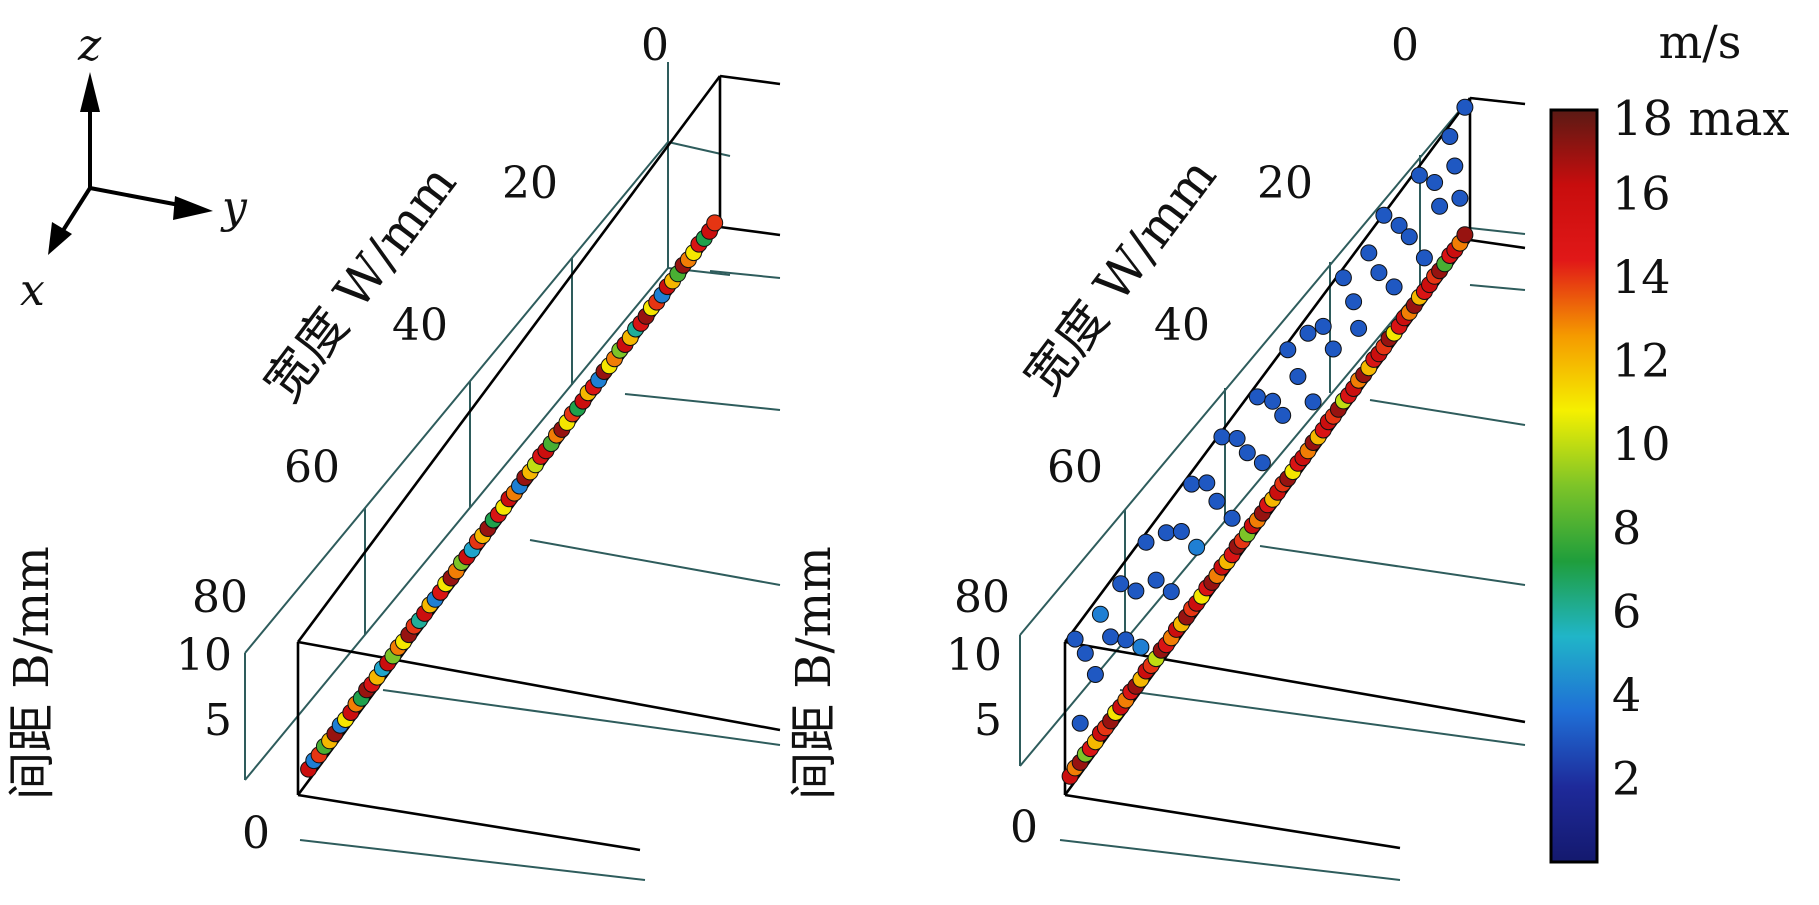  What do you see at coordinates (89, 45) in the screenshot?
I see `z-axis-key-label: z` at bounding box center [89, 45].